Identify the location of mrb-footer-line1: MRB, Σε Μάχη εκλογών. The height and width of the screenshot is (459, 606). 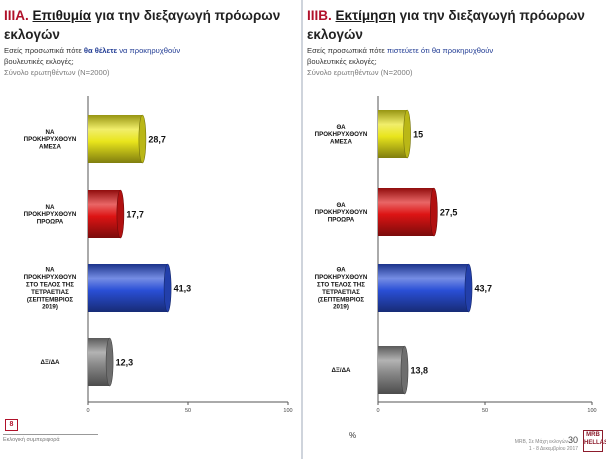
(541, 442).